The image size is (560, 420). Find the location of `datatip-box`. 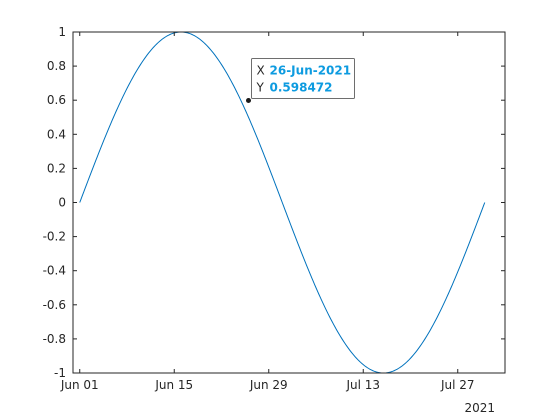

datatip-box is located at coordinates (303, 78).